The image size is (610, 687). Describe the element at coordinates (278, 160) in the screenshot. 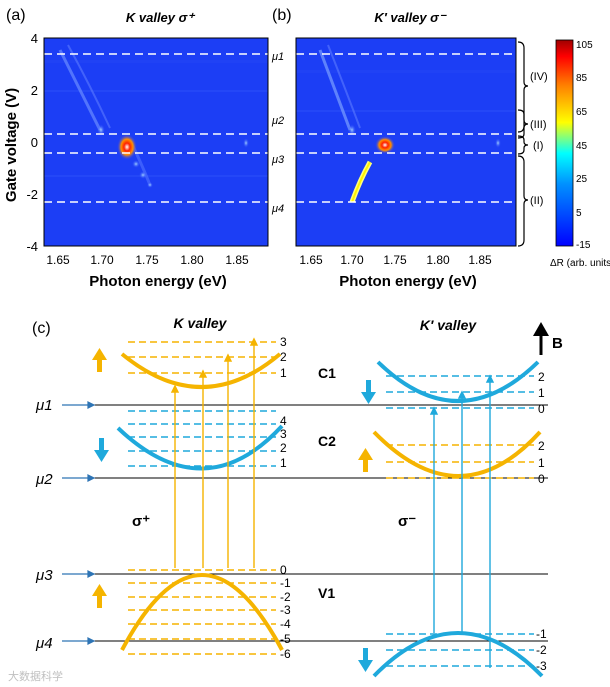

I see `svg-text: μ3` at that location.